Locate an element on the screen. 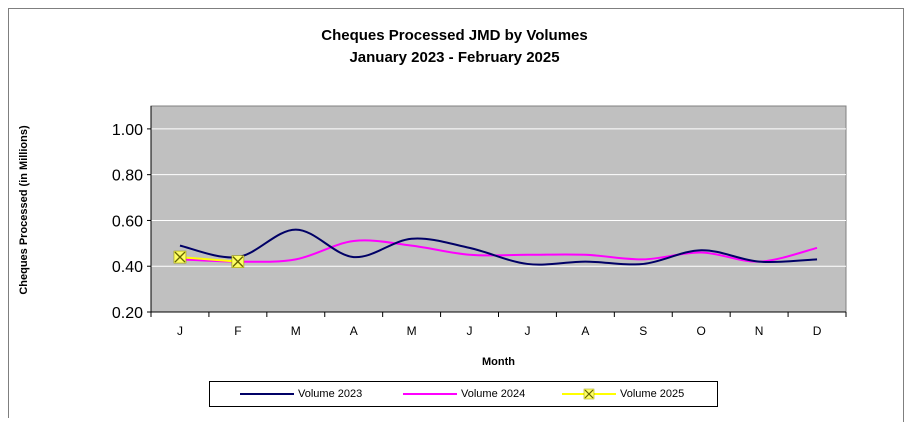 This screenshot has width=909, height=422. x-tick-label: N is located at coordinates (759, 331).